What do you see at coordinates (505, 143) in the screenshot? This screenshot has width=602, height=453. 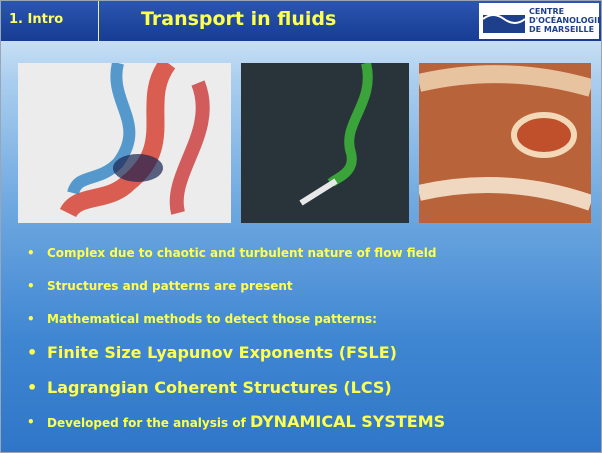 I see `jupiter-image` at bounding box center [505, 143].